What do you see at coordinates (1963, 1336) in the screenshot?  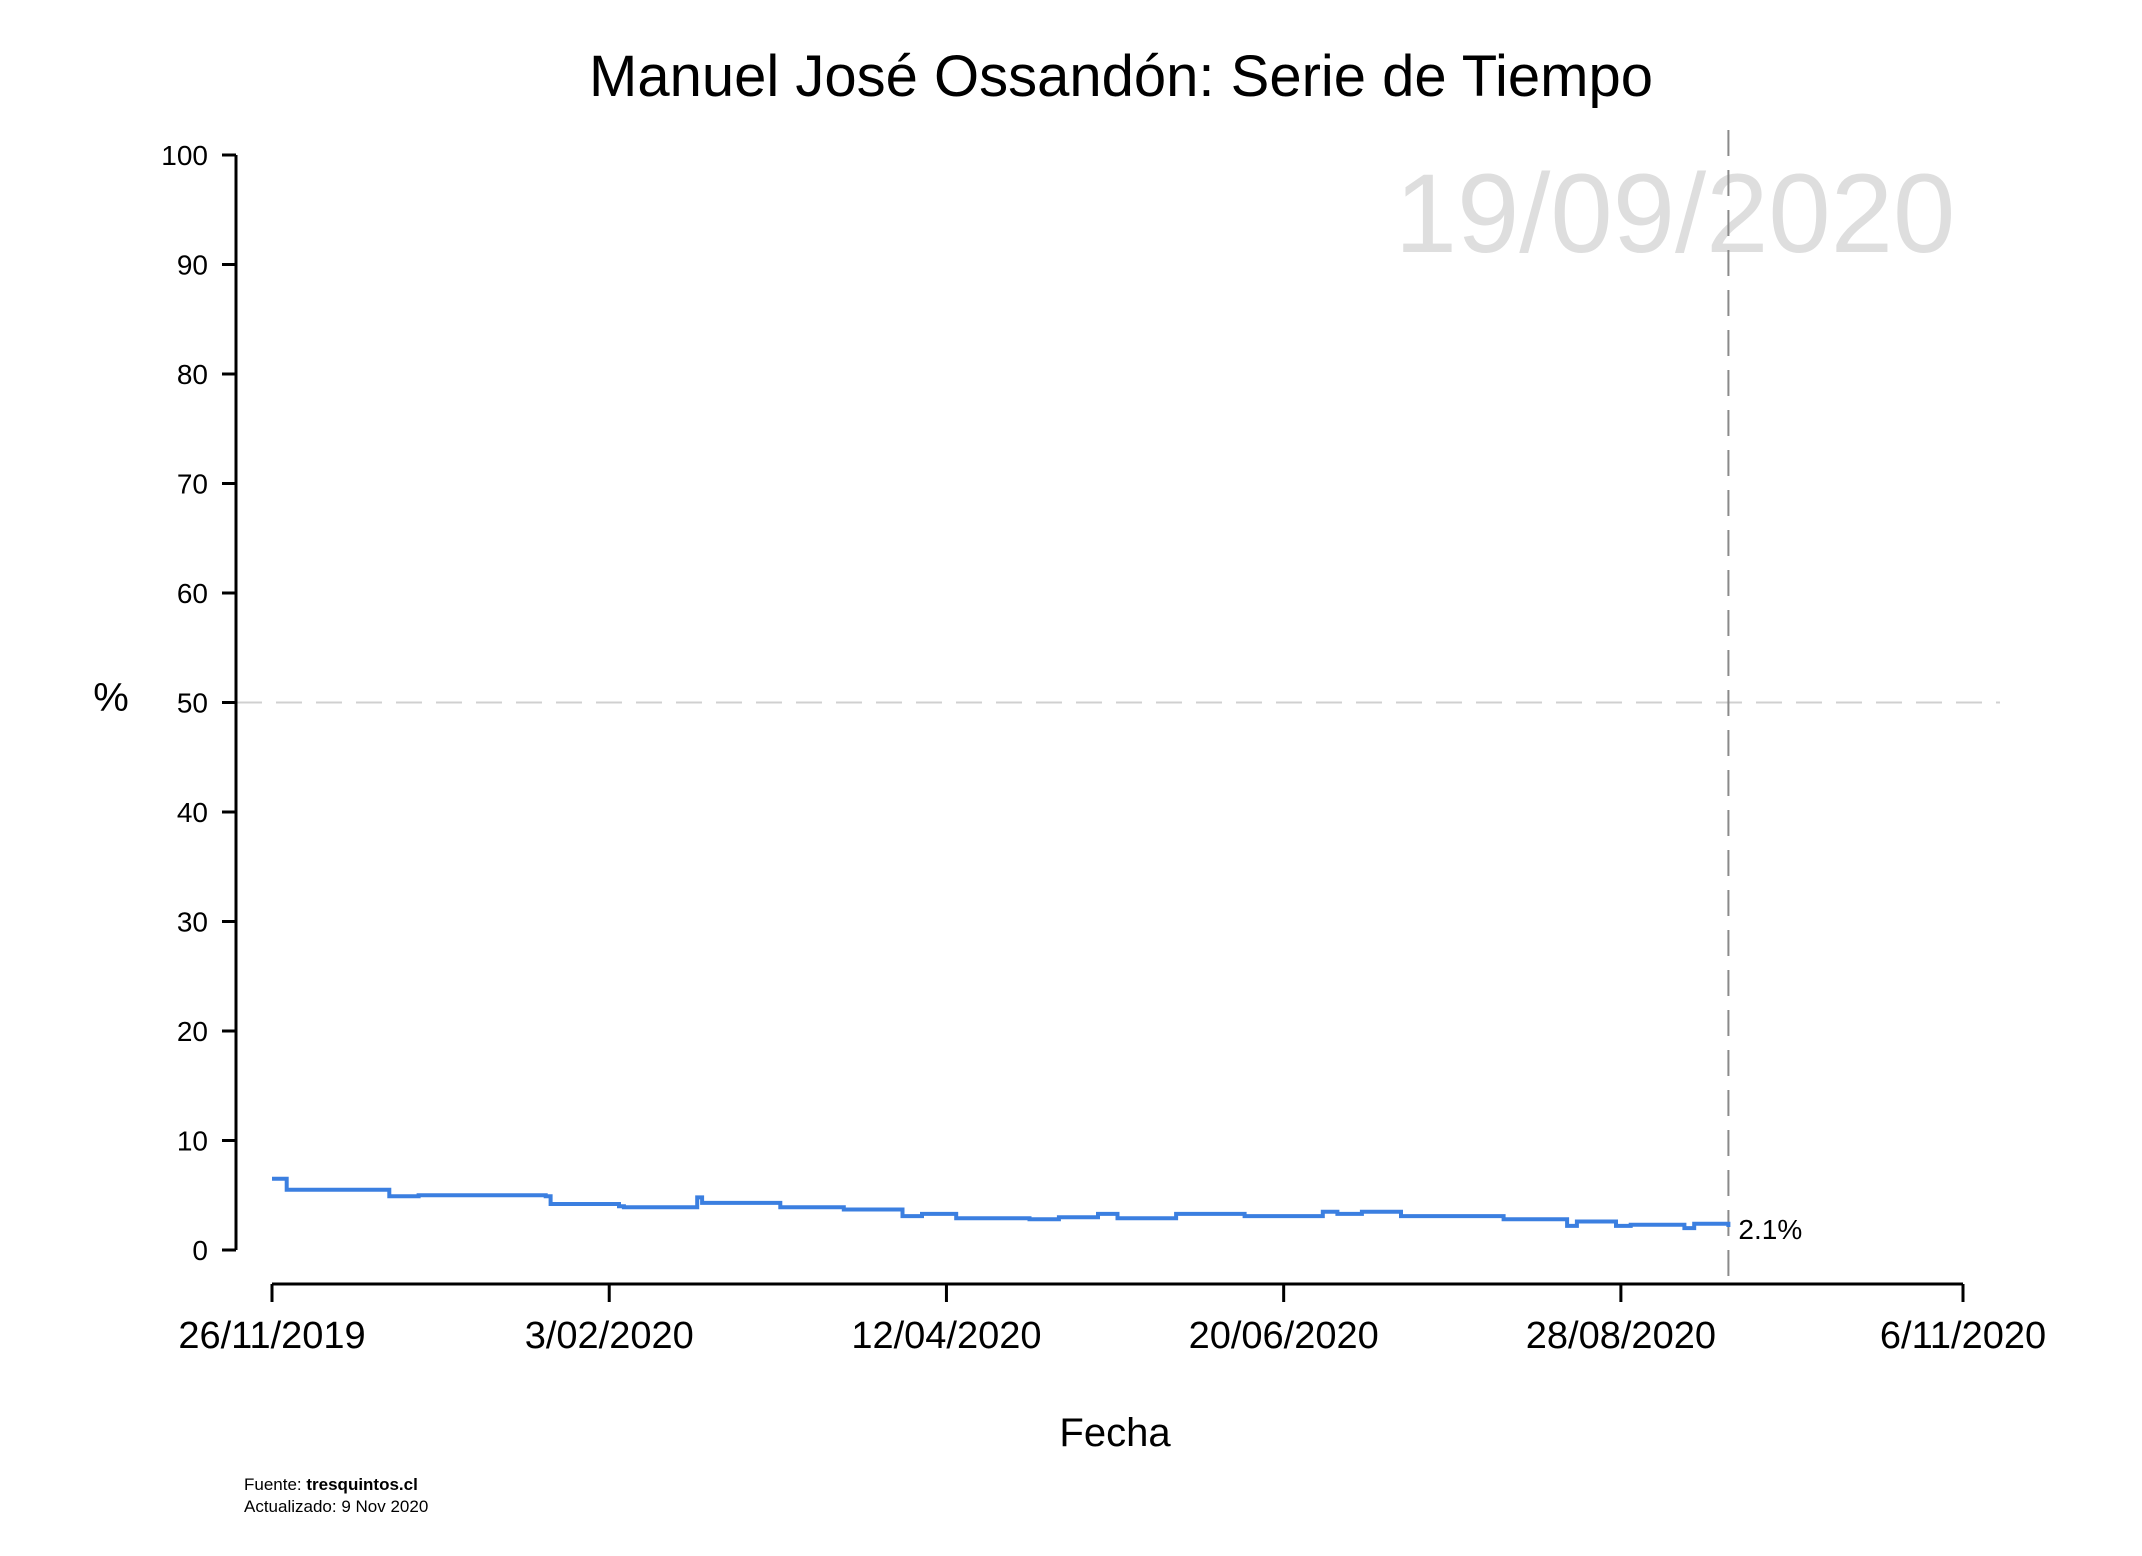 I see `x-tick-label: 6/11/2020` at bounding box center [1963, 1336].